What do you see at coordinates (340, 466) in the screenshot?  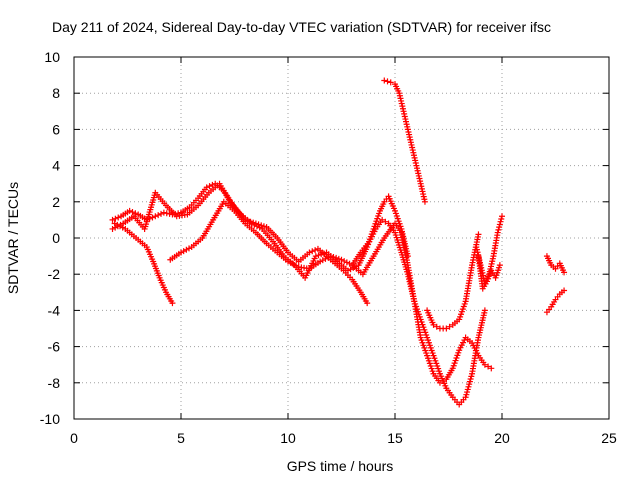 I see `x-axis-label: GPS time / hours` at bounding box center [340, 466].